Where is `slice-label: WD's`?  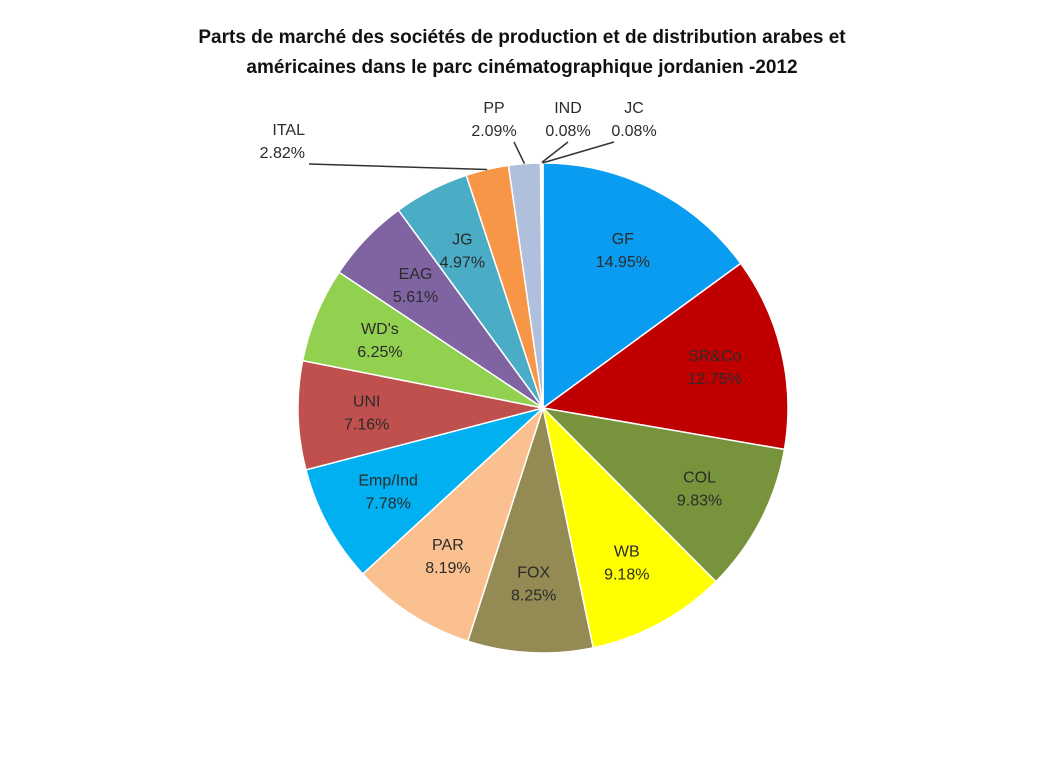
slice-label: WD's is located at coordinates (380, 329).